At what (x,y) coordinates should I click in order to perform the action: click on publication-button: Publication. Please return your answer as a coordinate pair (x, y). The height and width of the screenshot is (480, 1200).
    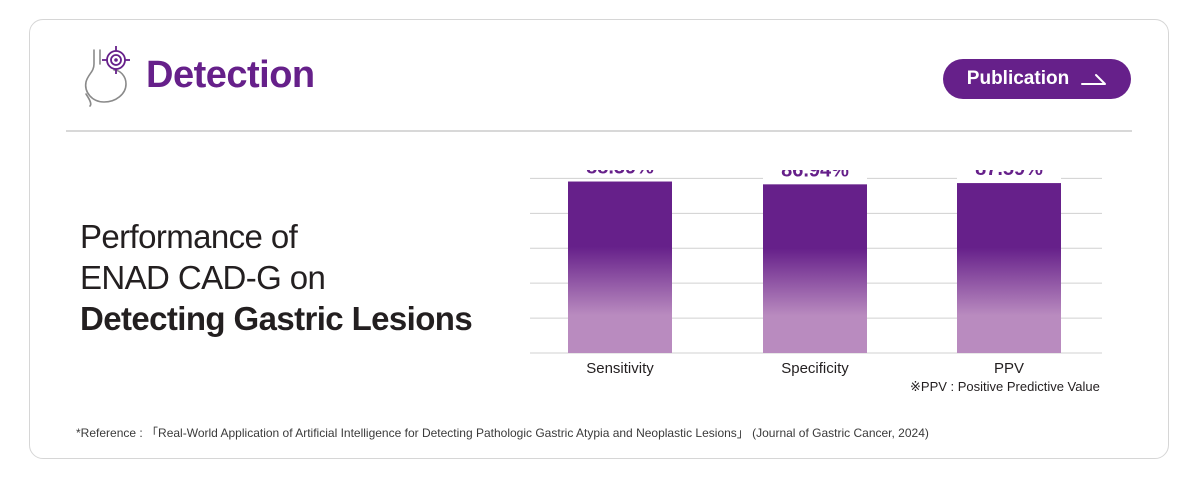
    Looking at the image, I should click on (1037, 79).